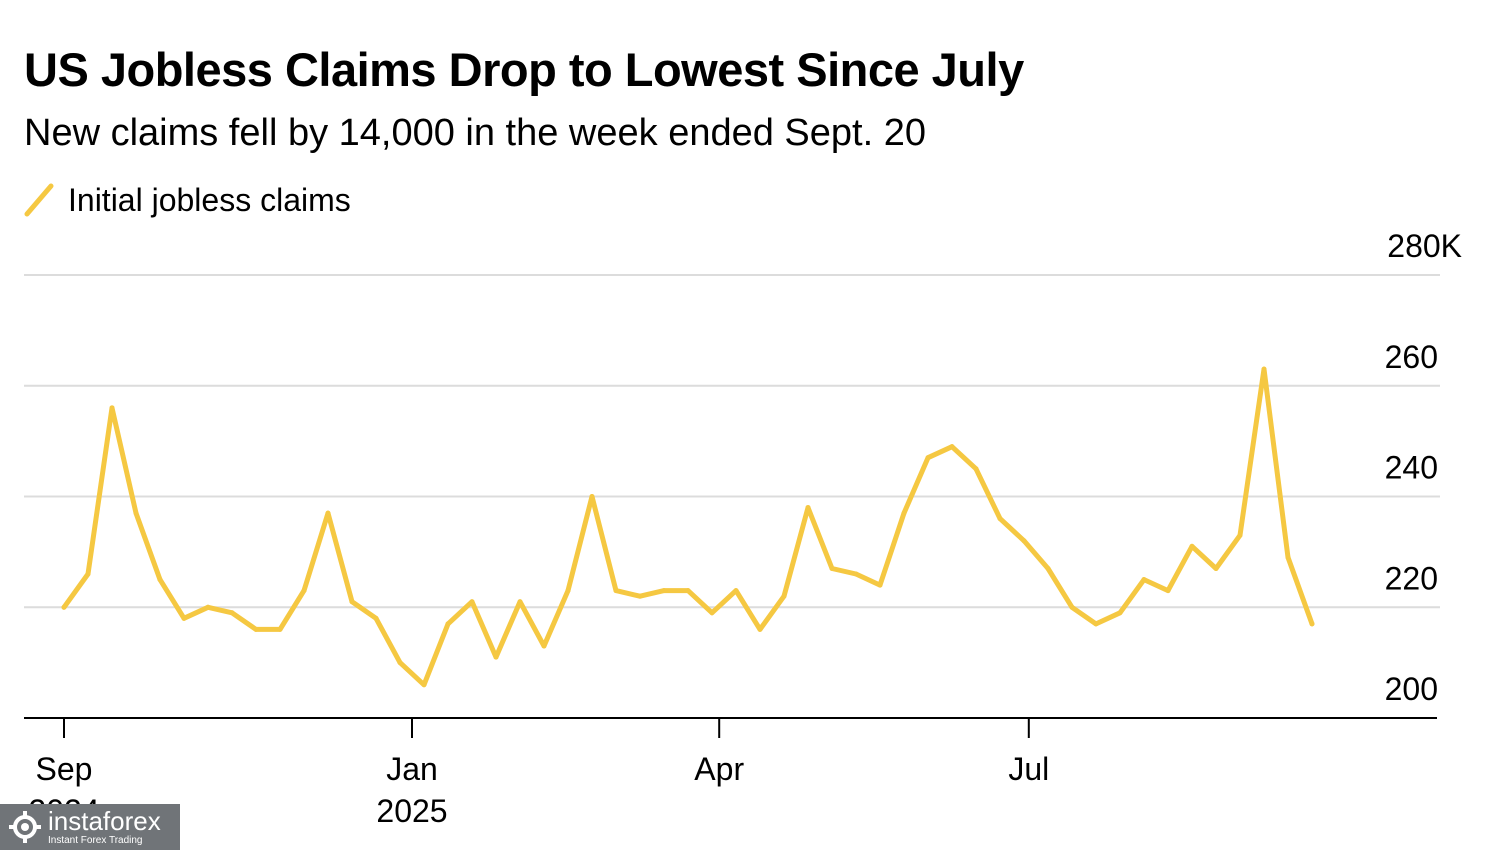 The height and width of the screenshot is (850, 1500). I want to click on legend-swatch, so click(39, 200).